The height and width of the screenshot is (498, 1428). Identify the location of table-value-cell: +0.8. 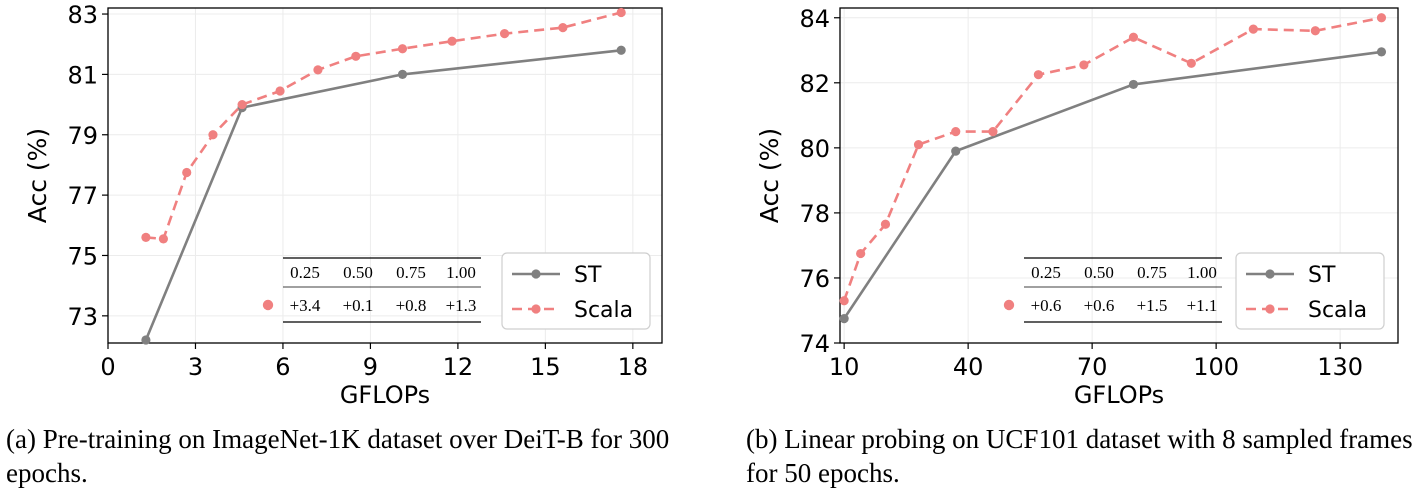
(411, 305).